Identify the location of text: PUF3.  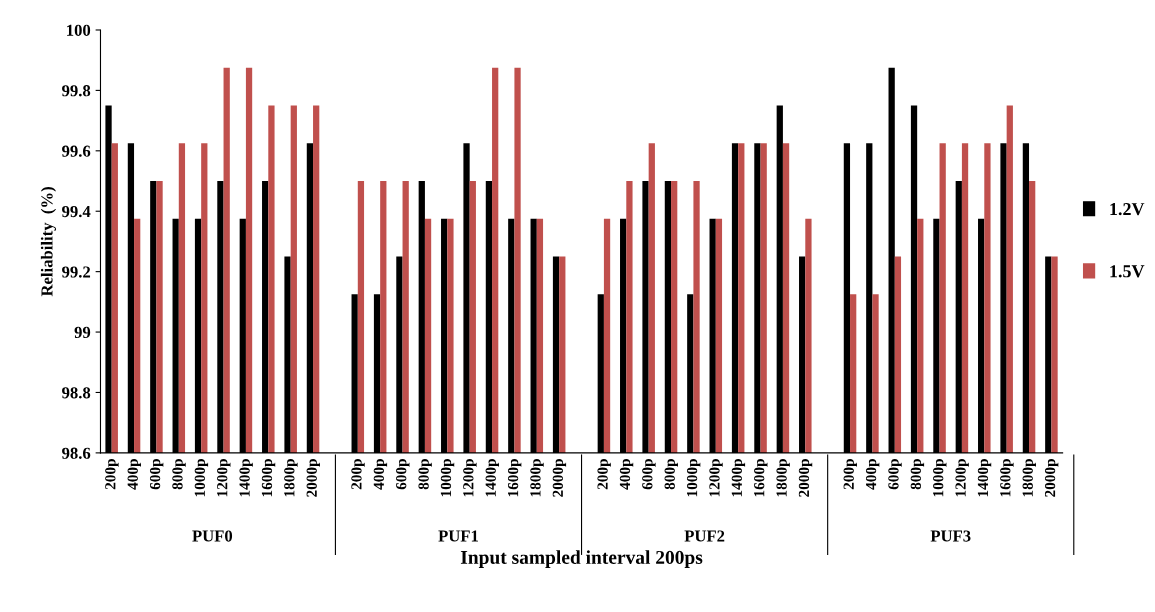
(950, 536).